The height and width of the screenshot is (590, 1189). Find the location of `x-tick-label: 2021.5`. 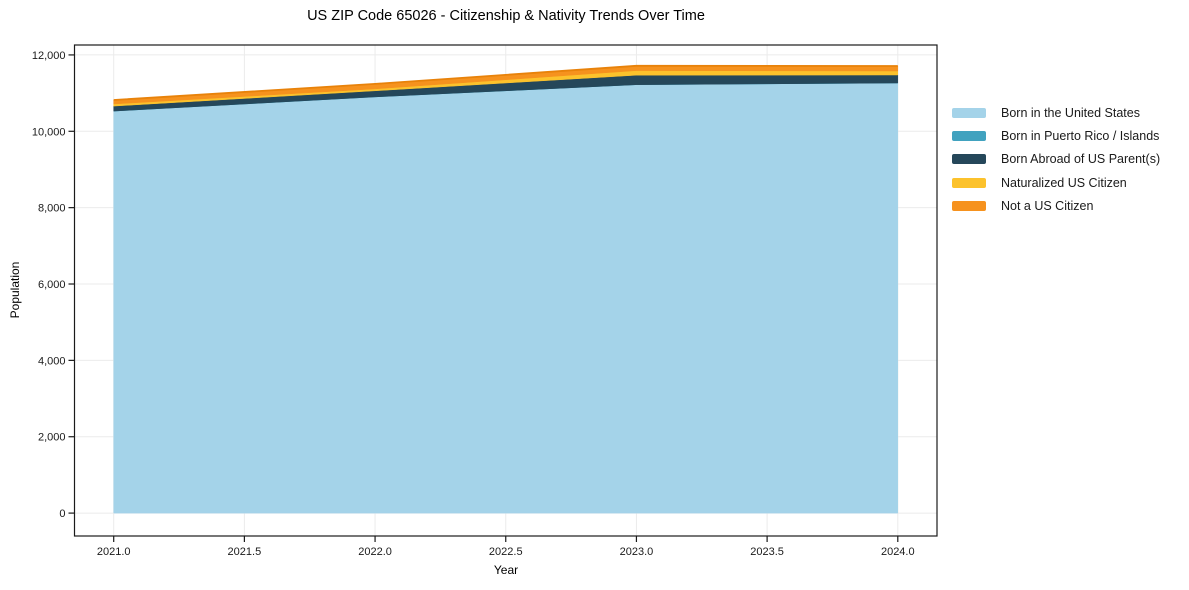

x-tick-label: 2021.5 is located at coordinates (245, 552).